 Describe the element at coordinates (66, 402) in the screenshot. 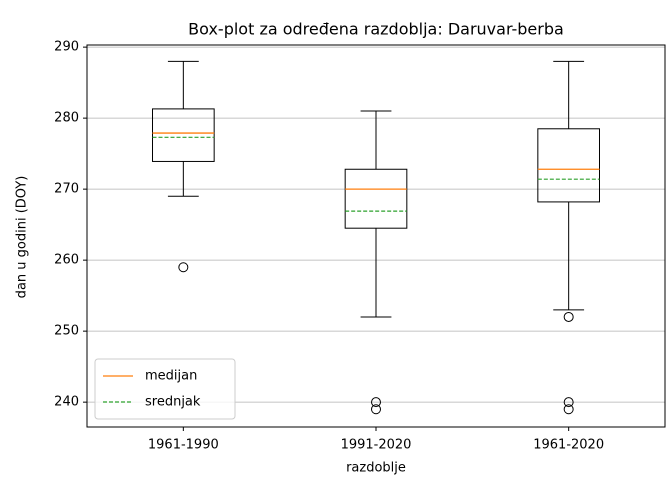

I see `y-tick-label: 240` at that location.